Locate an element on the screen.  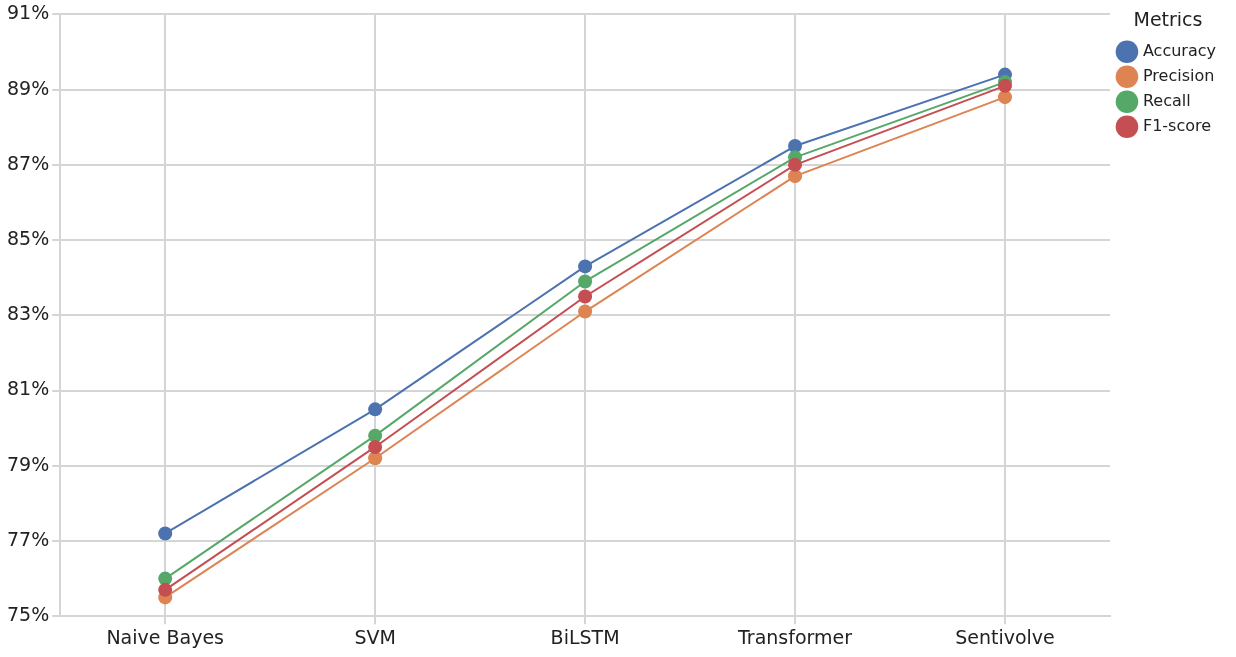
y-tick-label: 77% is located at coordinates (28, 538).